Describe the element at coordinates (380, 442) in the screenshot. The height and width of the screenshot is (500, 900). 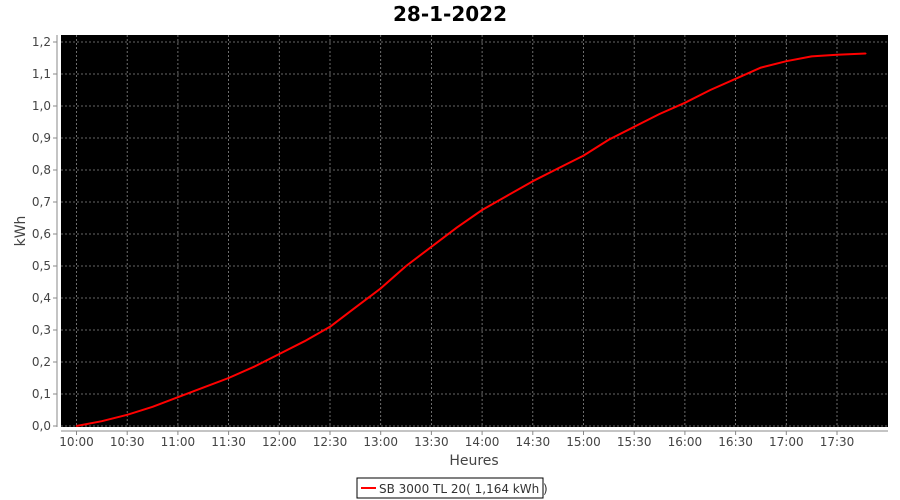
I see `x-tick-label: 13:00` at that location.